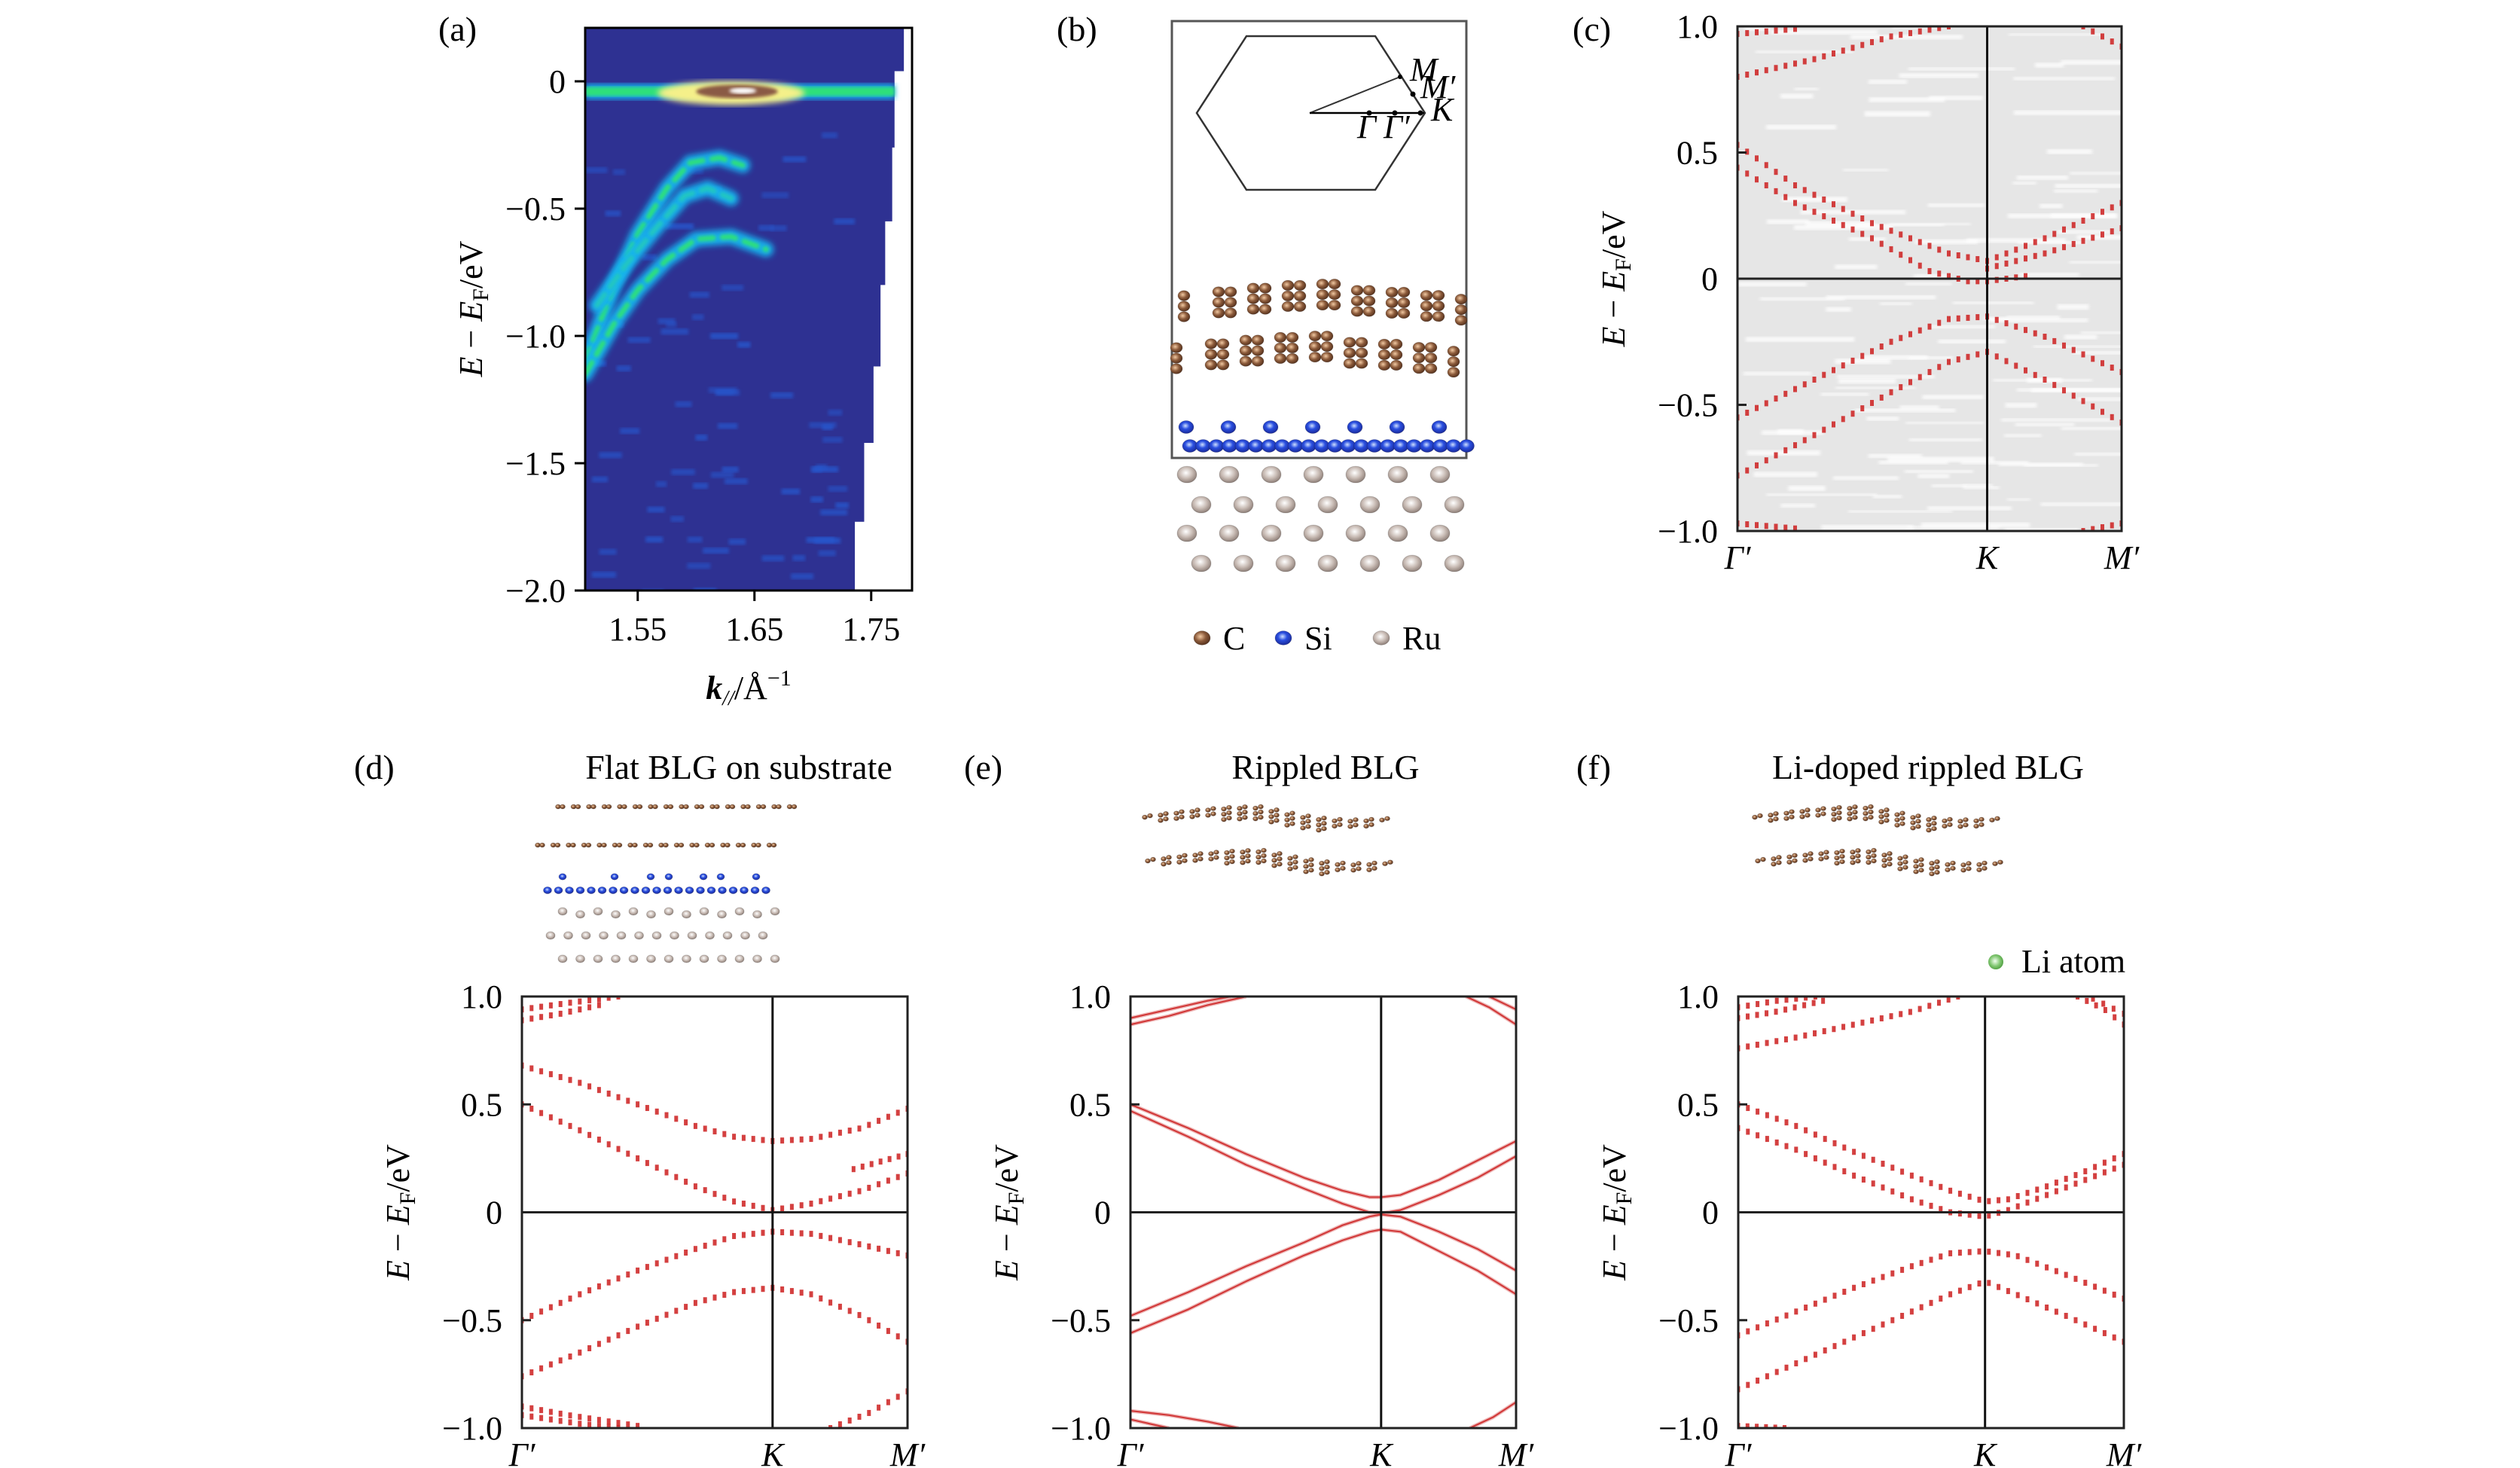 The width and height of the screenshot is (2520, 1468). What do you see at coordinates (558, 890) in the screenshot?
I see `silicon-atom` at bounding box center [558, 890].